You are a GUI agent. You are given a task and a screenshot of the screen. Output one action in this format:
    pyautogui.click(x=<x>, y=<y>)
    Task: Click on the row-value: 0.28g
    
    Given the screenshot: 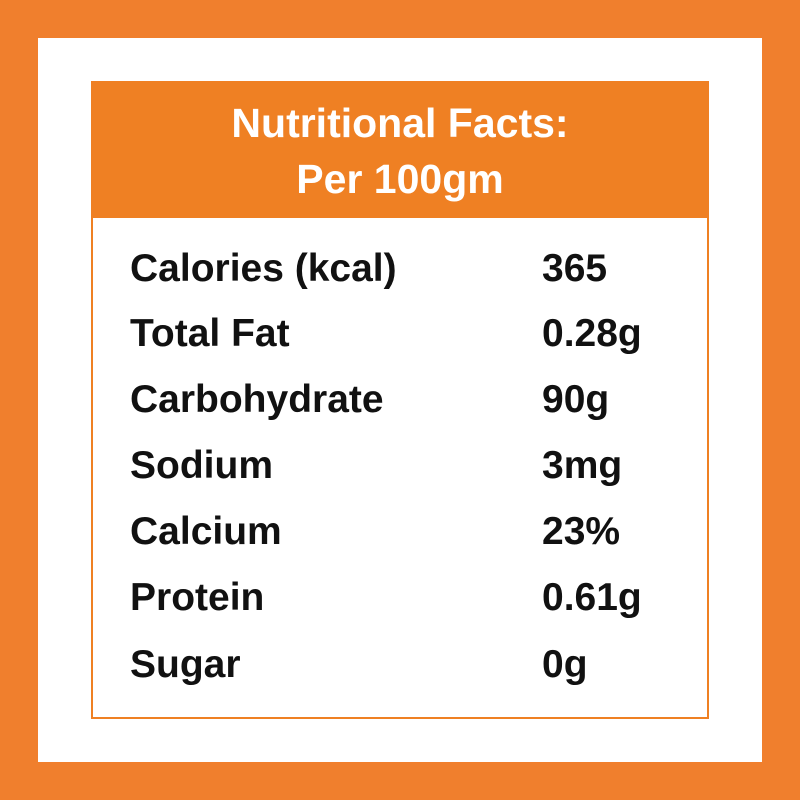 What is the action you would take?
    pyautogui.click(x=592, y=333)
    